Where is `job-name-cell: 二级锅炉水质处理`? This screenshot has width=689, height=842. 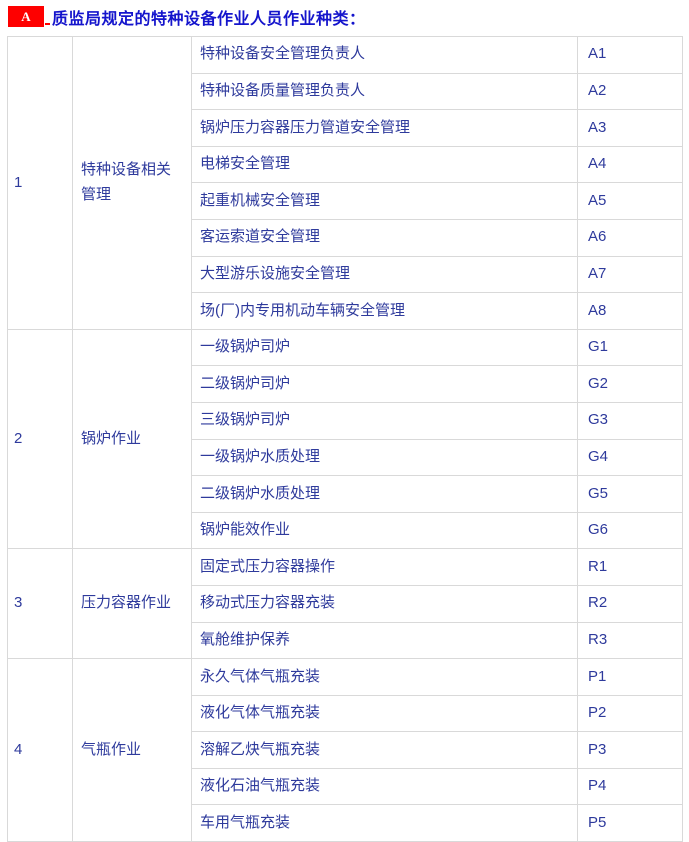
job-name-cell: 二级锅炉水质处理 is located at coordinates (384, 494).